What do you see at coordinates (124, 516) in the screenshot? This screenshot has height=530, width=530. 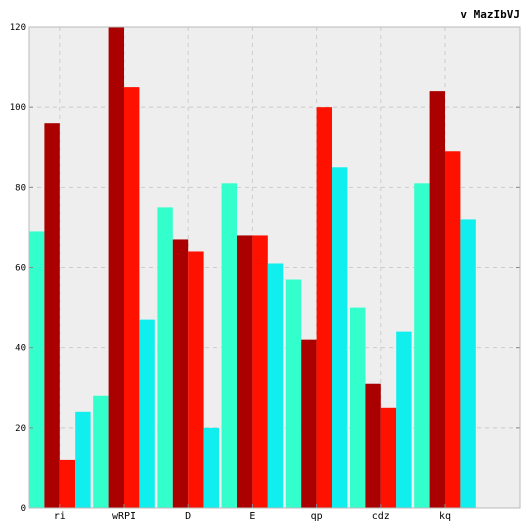 I see `x-tick-label: wRPI` at bounding box center [124, 516].